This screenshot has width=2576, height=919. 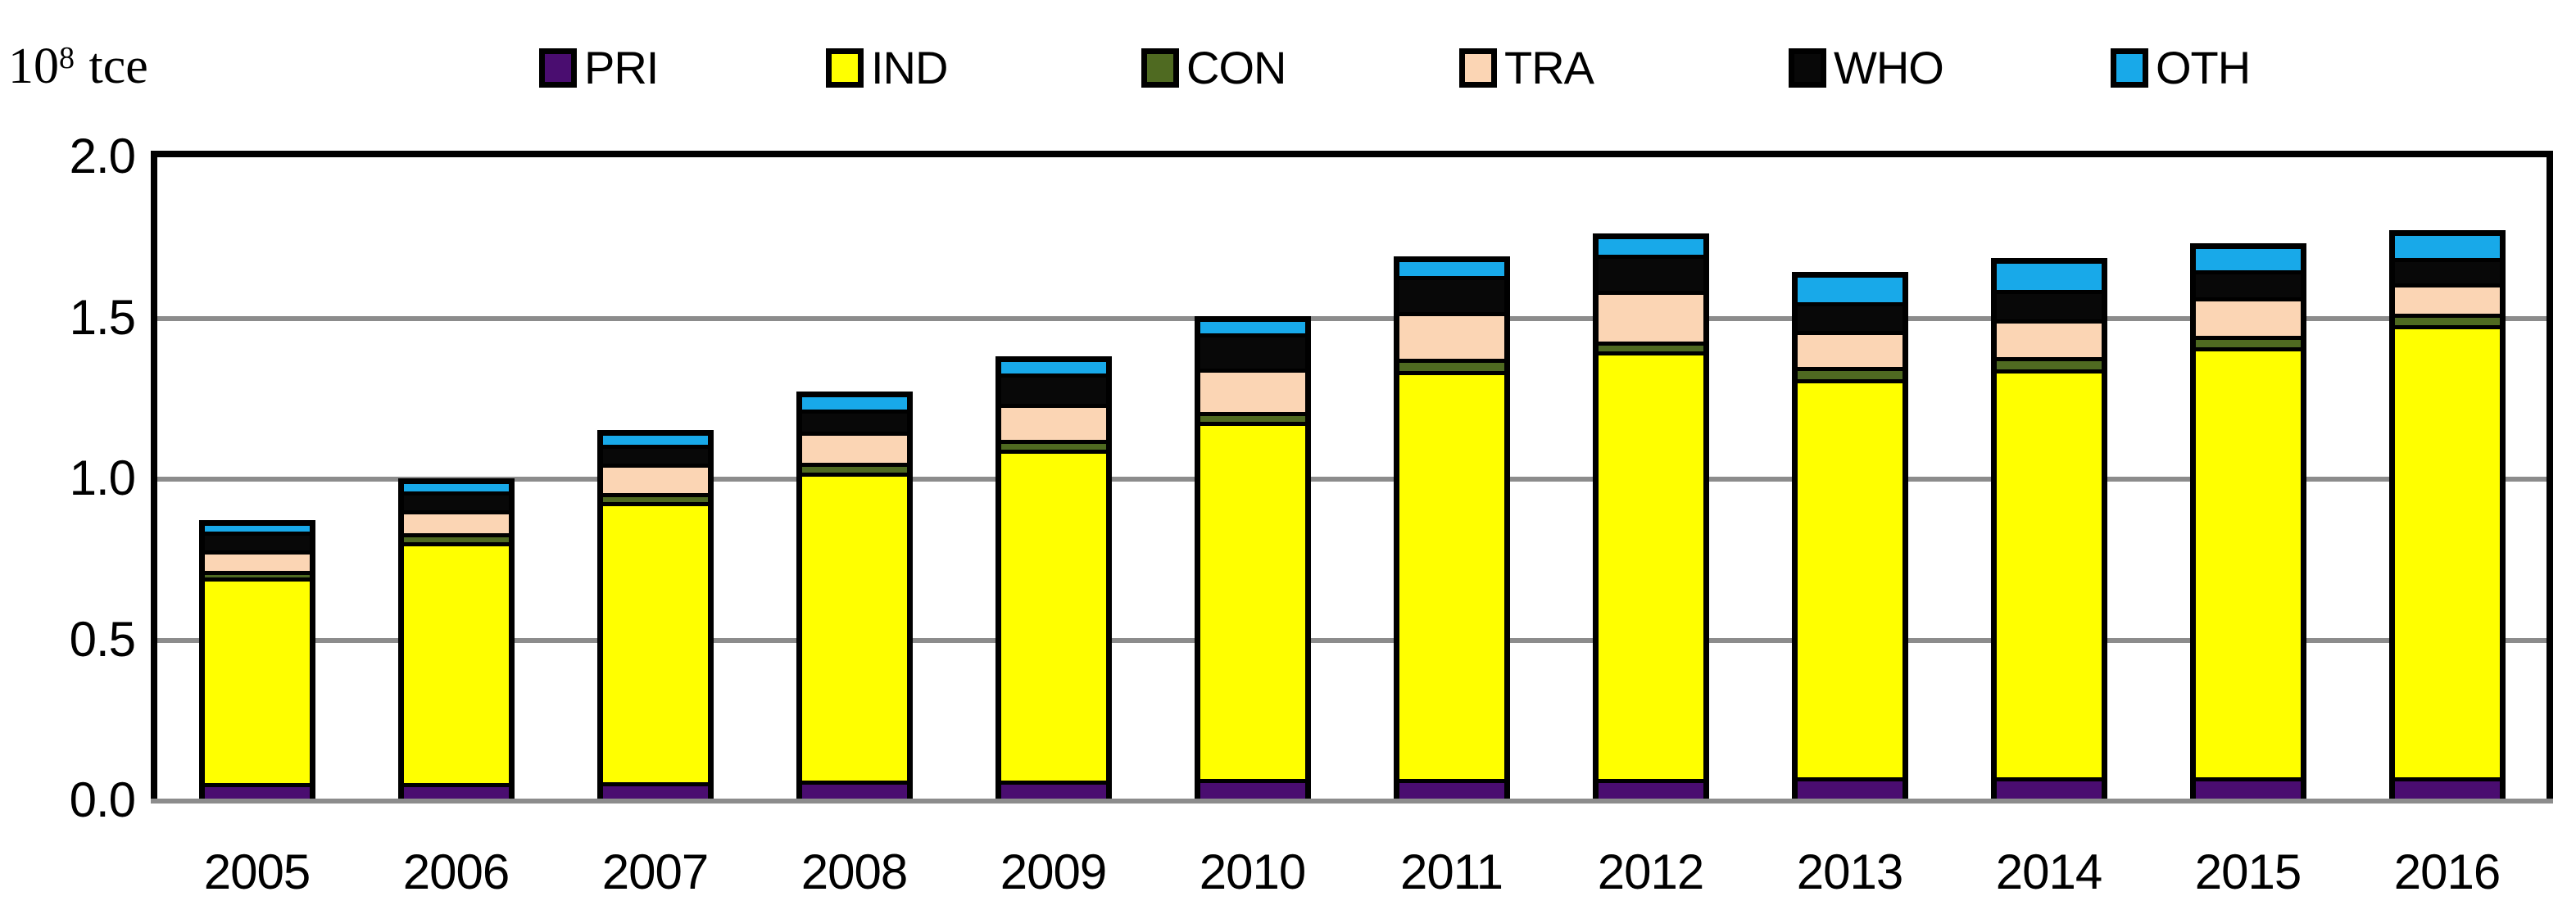 I want to click on bar-segment-IND-2008, so click(x=854, y=631).